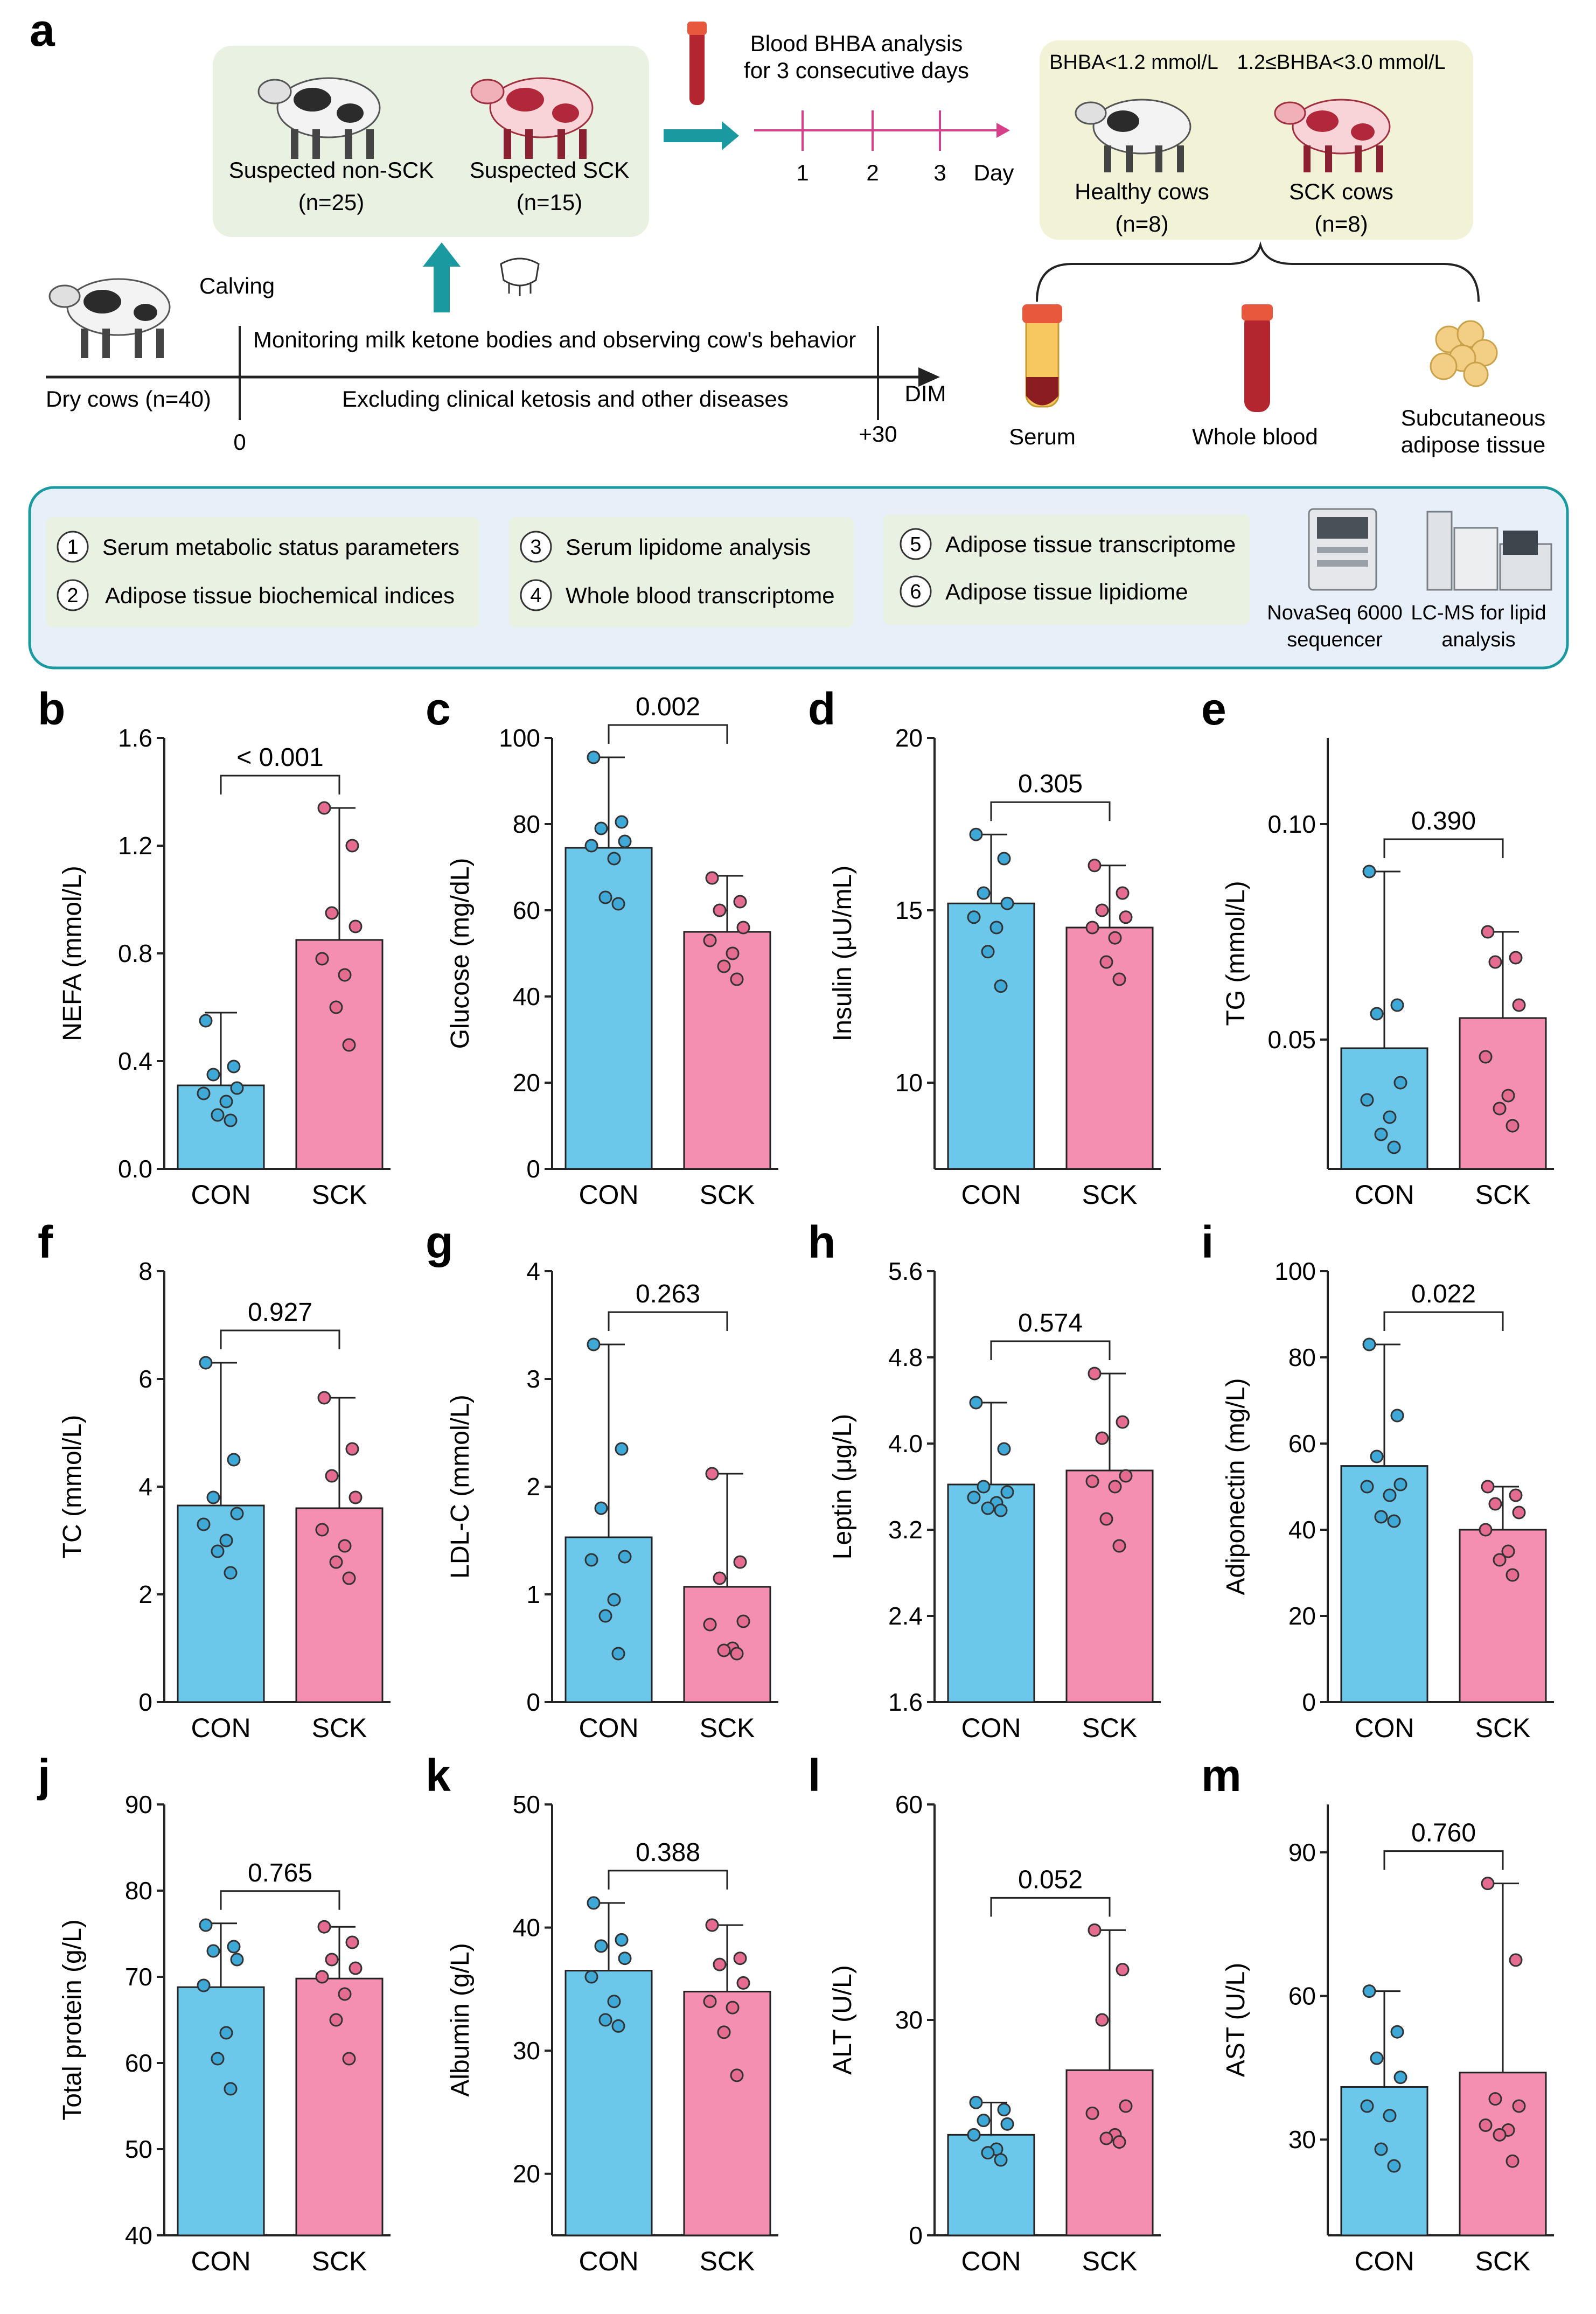  What do you see at coordinates (1141, 223) in the screenshot?
I see `healthy-cows-n: (n=8)` at bounding box center [1141, 223].